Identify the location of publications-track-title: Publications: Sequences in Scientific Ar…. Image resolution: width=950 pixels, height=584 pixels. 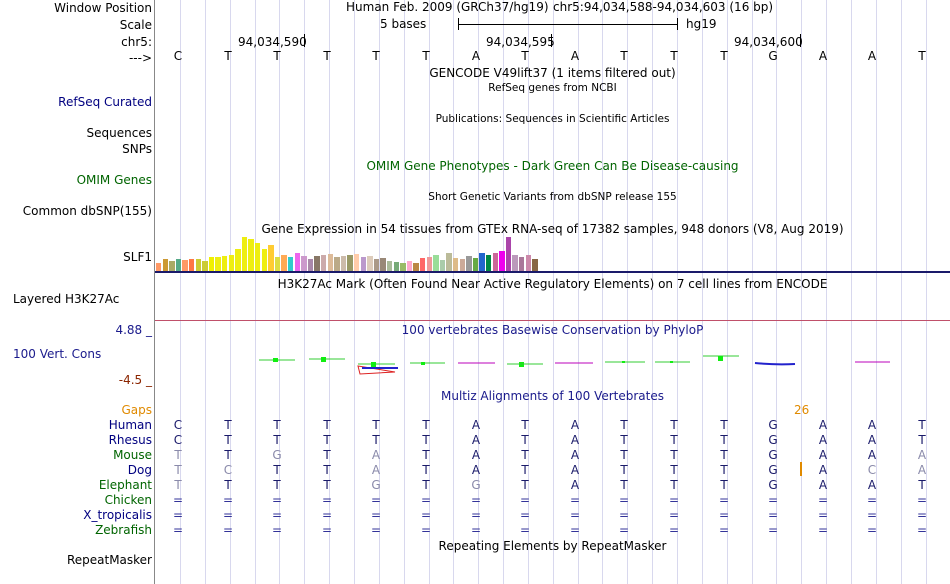
(552, 119).